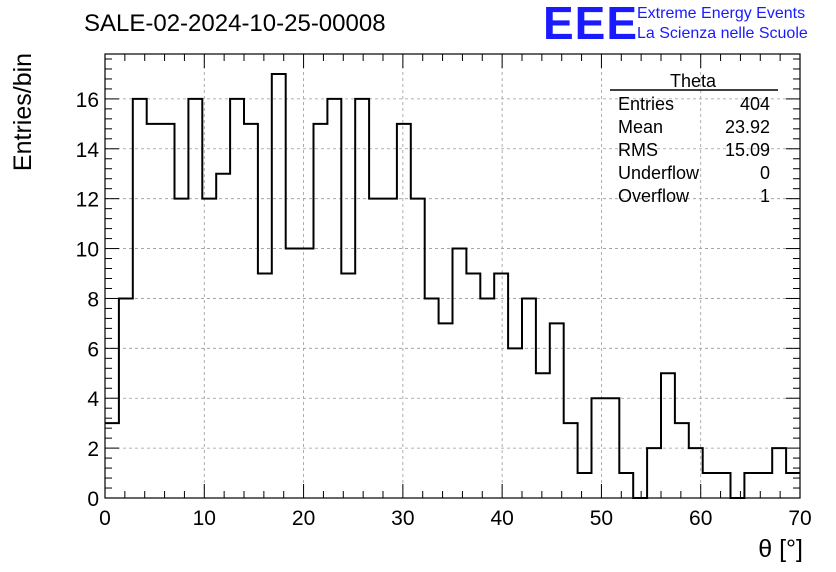  I want to click on logo-line-2: La Scienza nelle Scuole, so click(722, 33).